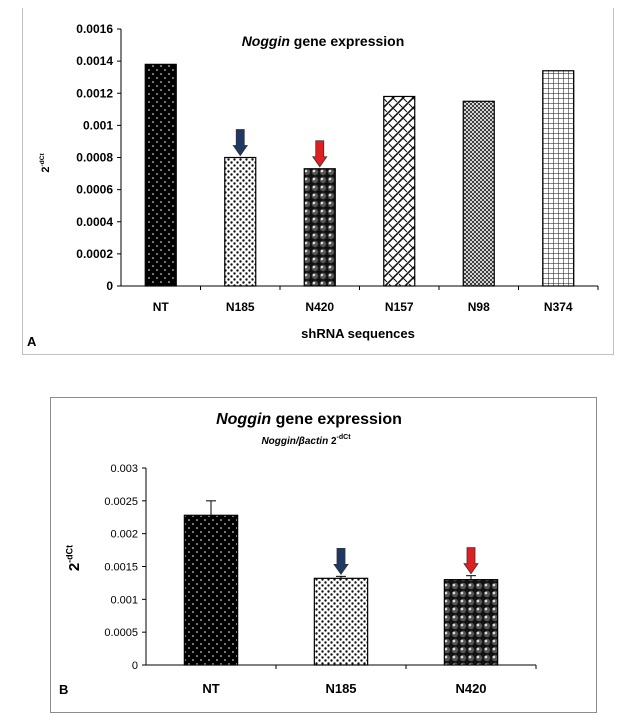  What do you see at coordinates (358, 333) in the screenshot?
I see `x-axis-label: shRNA sequences` at bounding box center [358, 333].